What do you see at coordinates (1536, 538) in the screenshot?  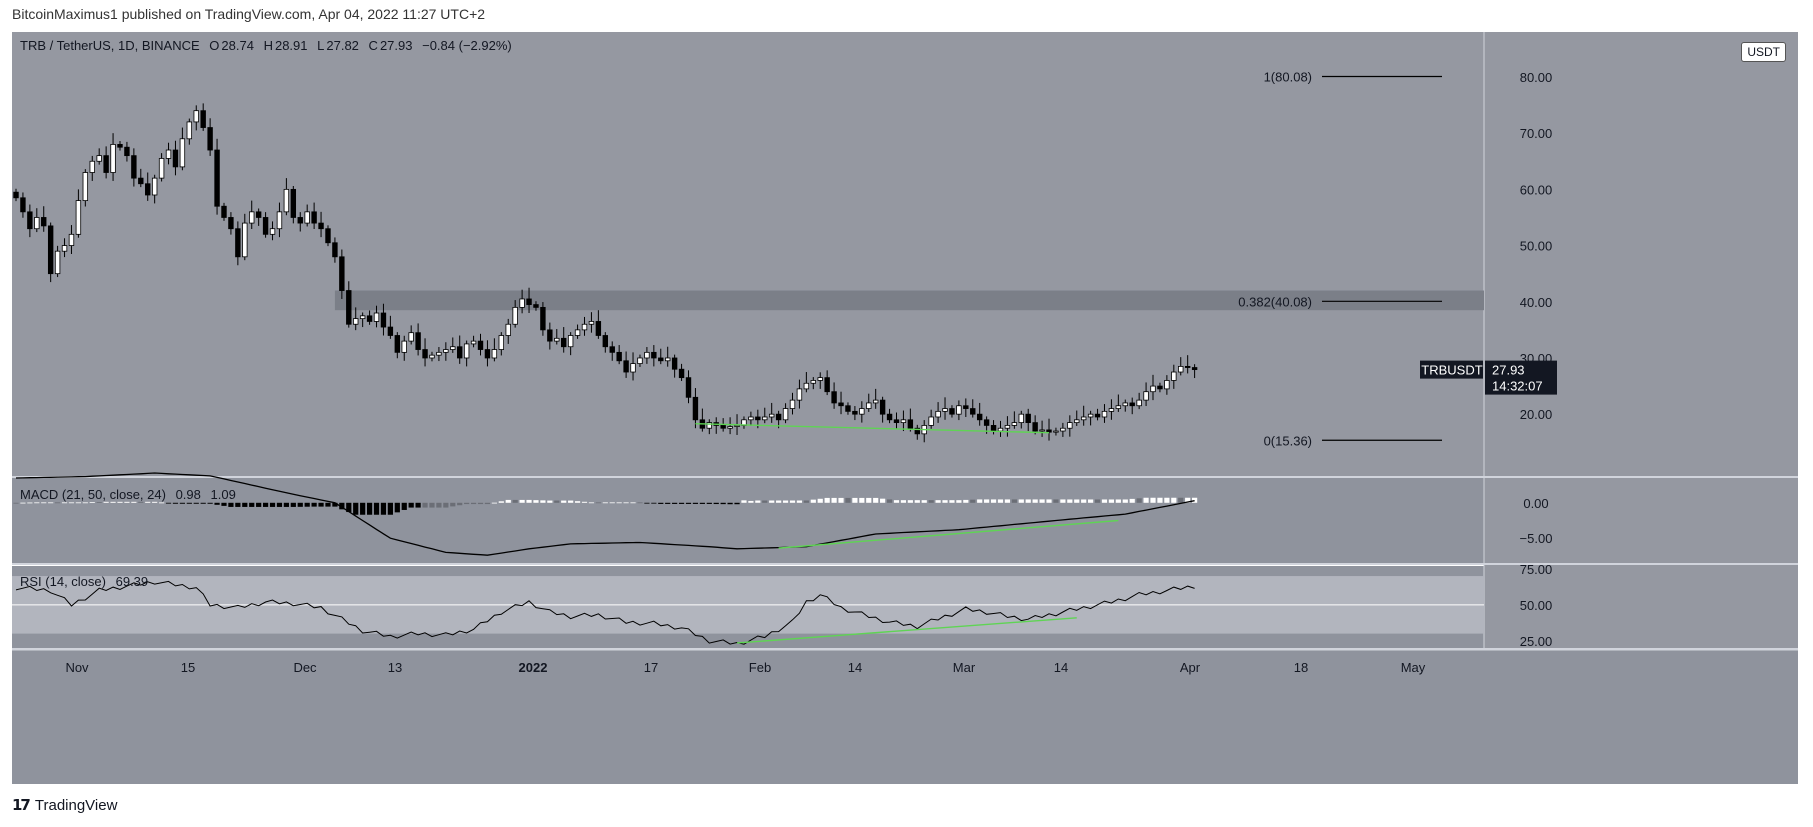 I see `macd-axis-tick: −5.00` at bounding box center [1536, 538].